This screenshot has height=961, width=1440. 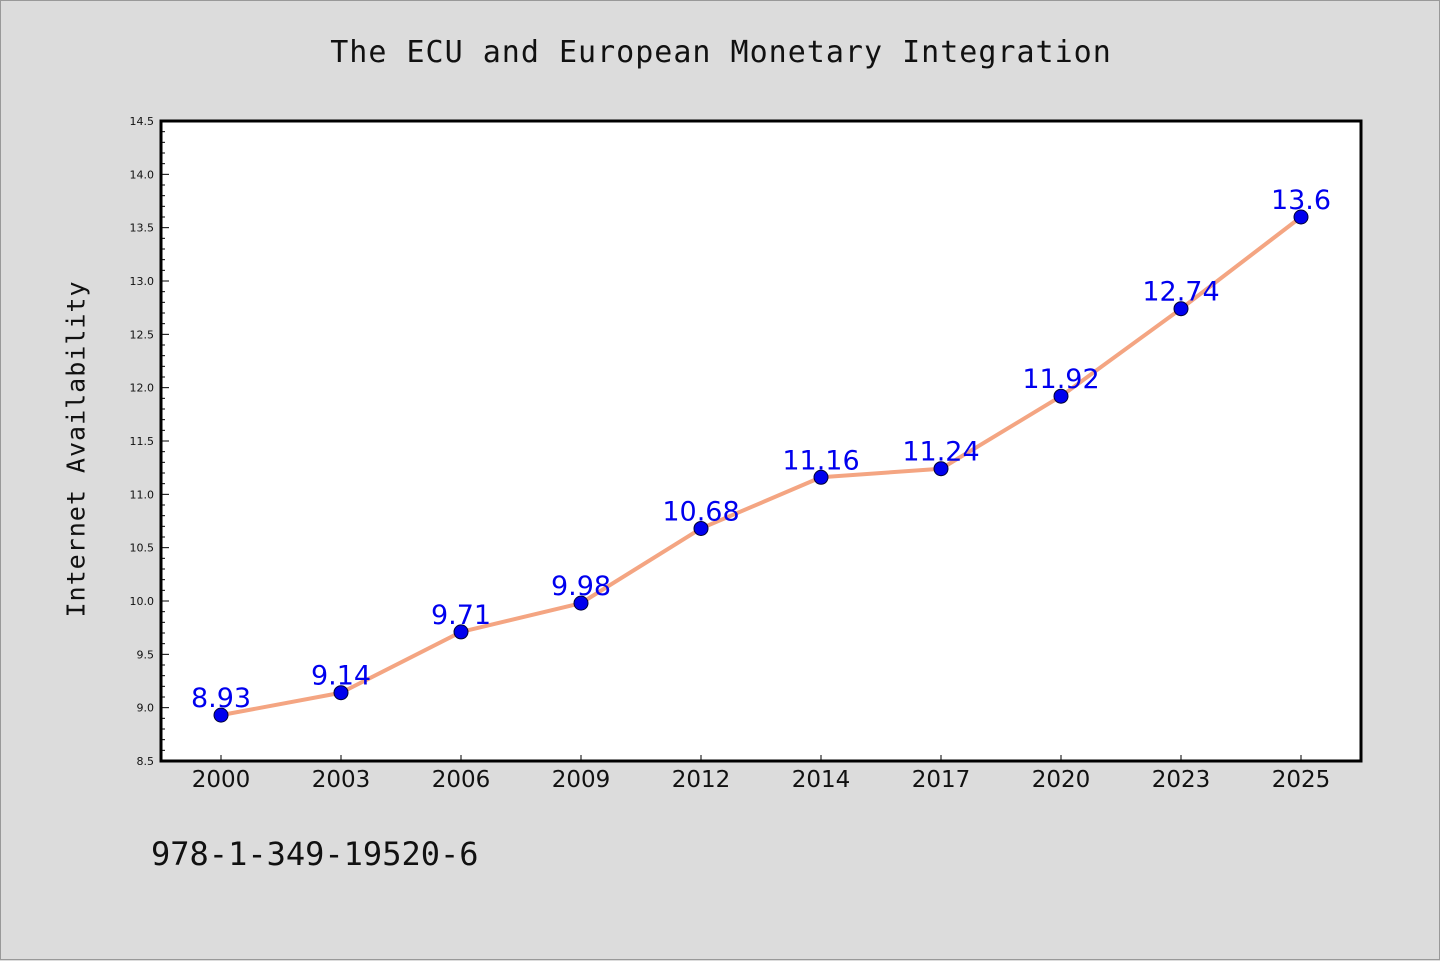 What do you see at coordinates (581, 586) in the screenshot?
I see `data-label: 9.98` at bounding box center [581, 586].